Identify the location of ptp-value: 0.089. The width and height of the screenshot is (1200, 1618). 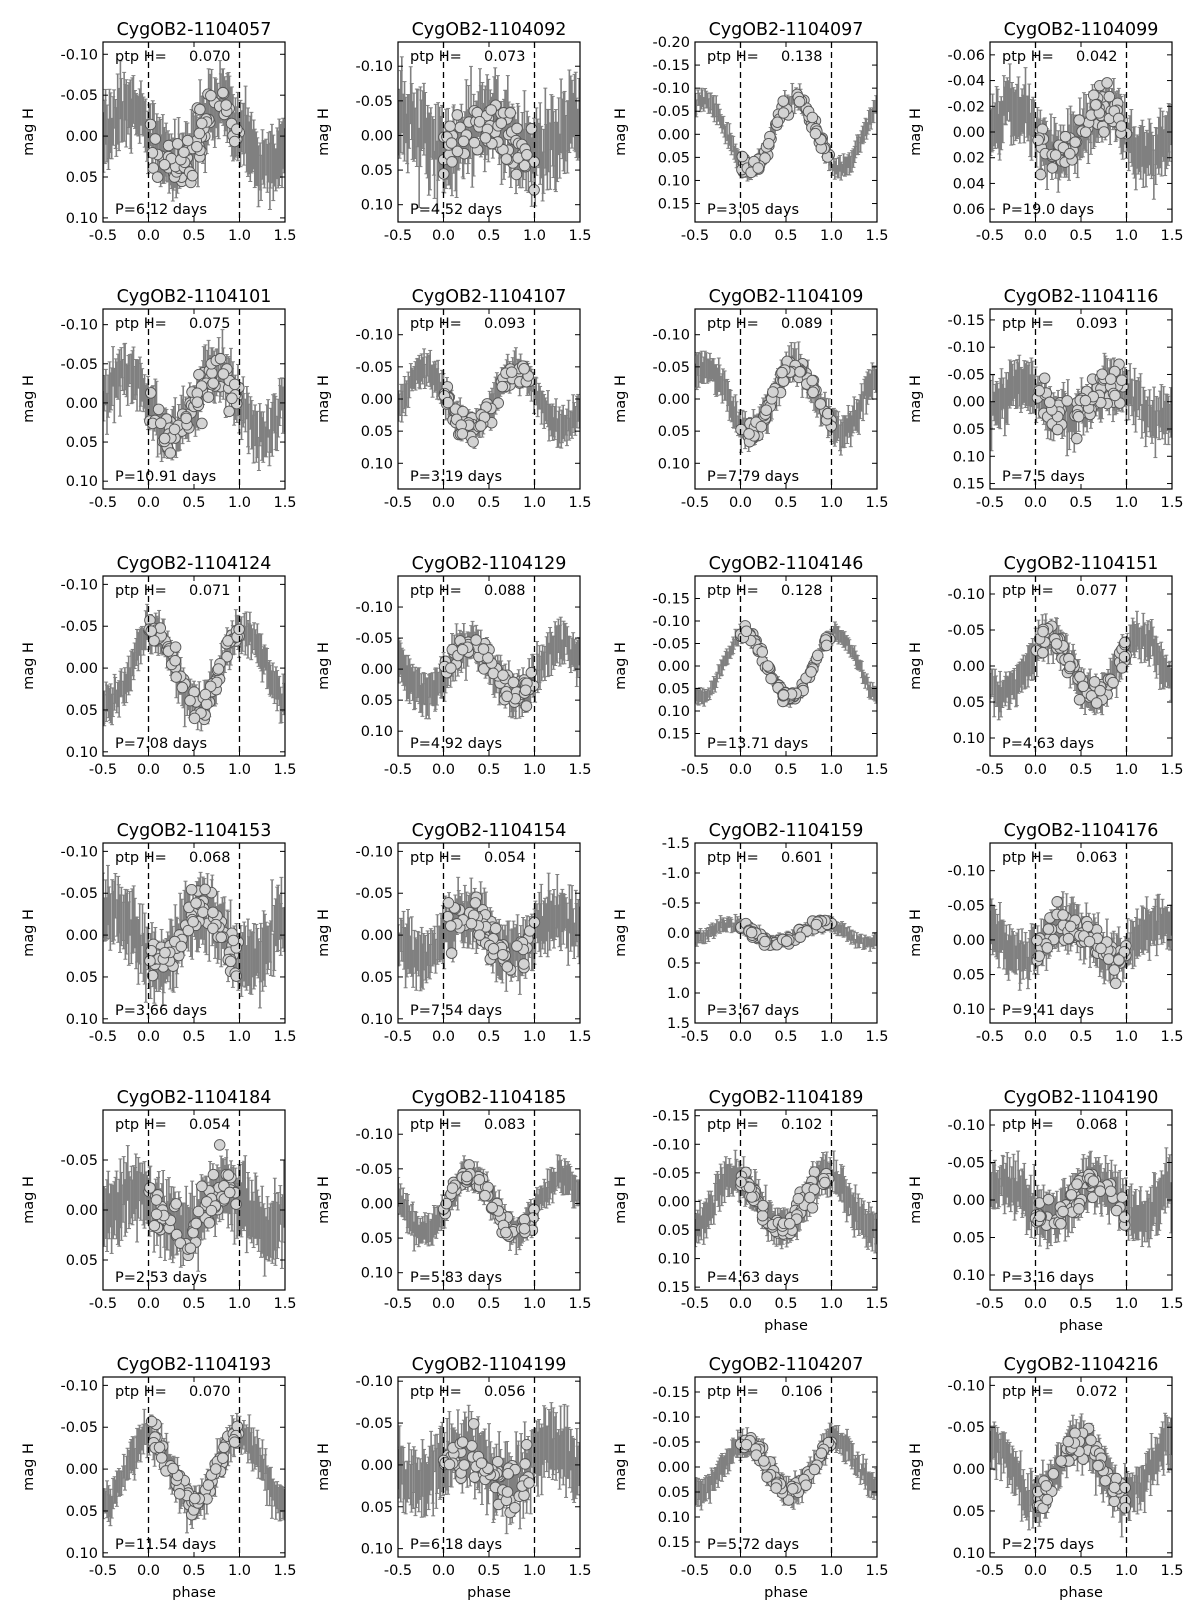
(802, 324).